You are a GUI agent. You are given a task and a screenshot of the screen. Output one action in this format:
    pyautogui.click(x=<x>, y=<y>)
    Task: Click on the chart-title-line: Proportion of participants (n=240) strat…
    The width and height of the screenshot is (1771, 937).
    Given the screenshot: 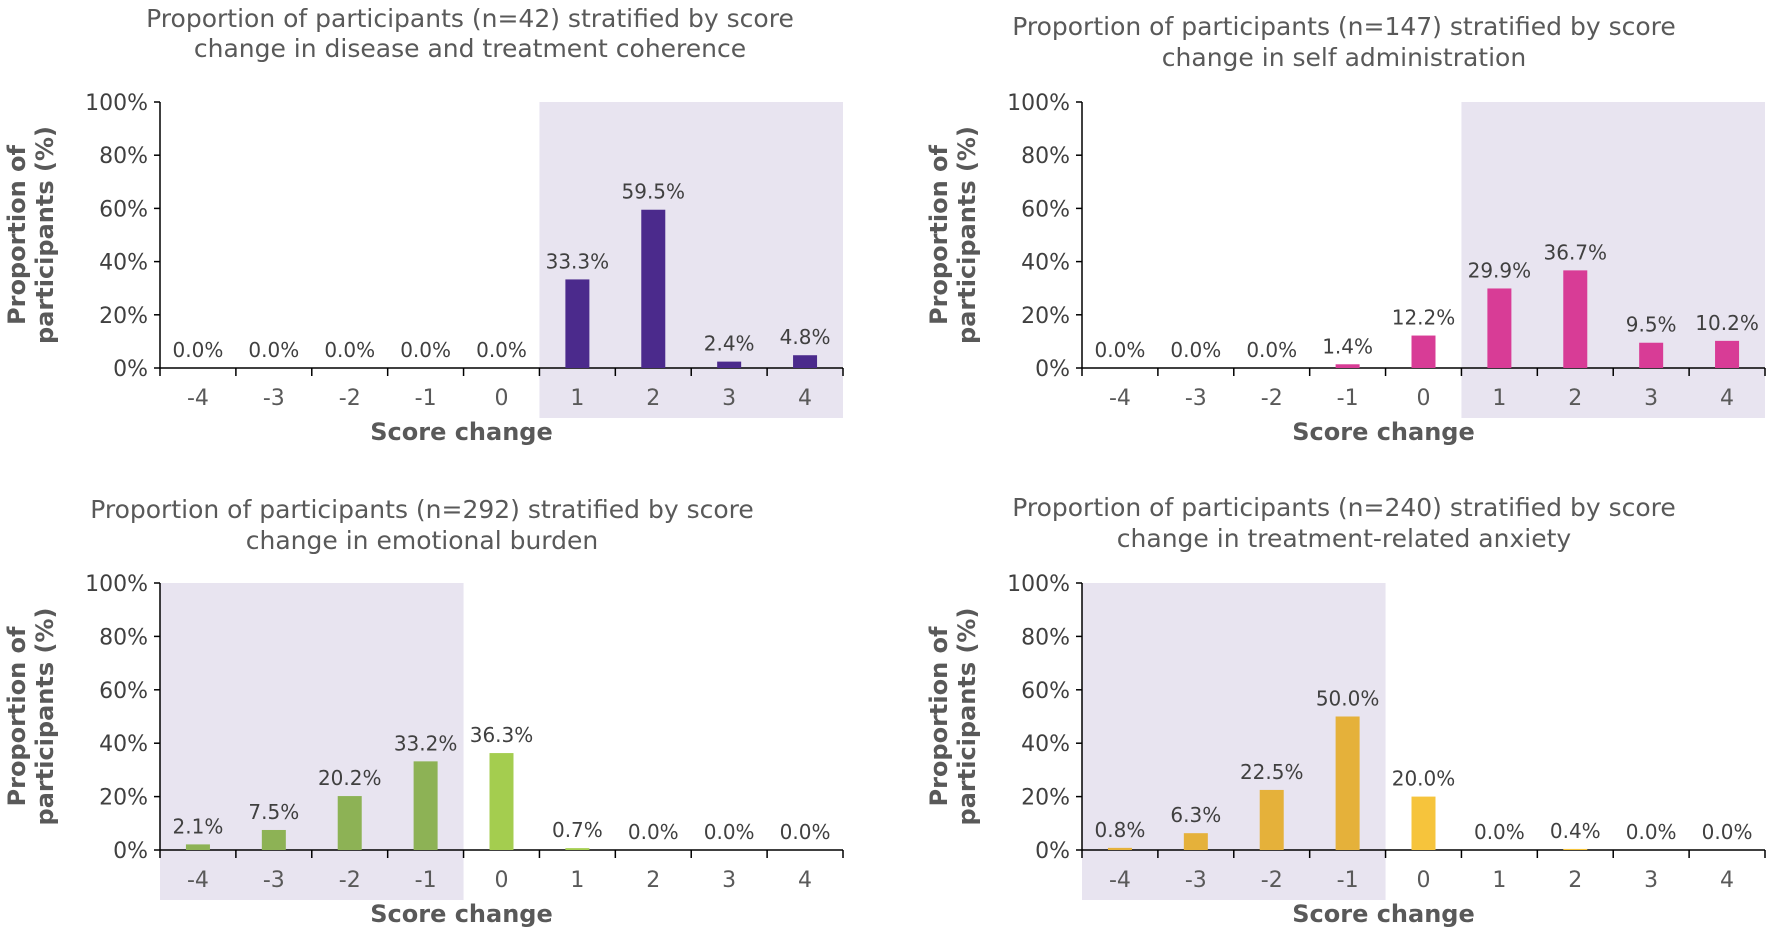 What is the action you would take?
    pyautogui.click(x=1344, y=507)
    